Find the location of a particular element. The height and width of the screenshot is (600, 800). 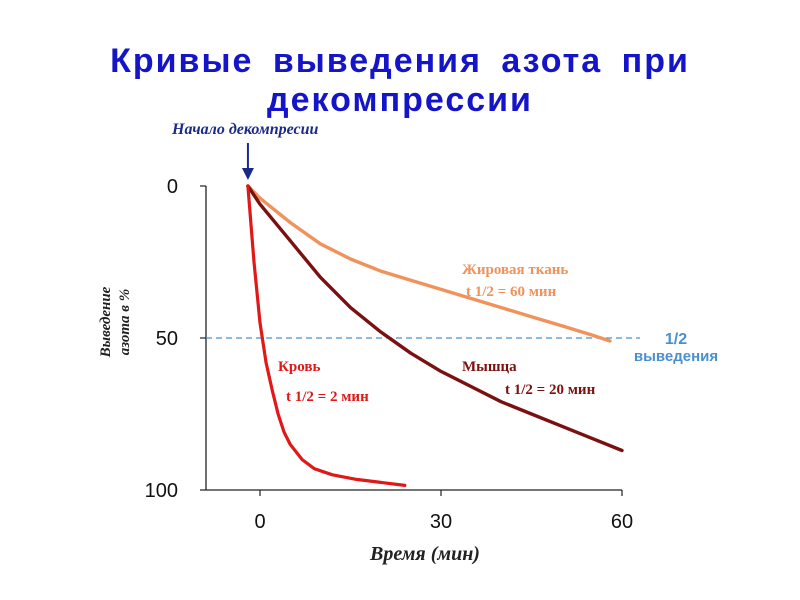

y-axis-label-line: Выведение is located at coordinates (106, 322).